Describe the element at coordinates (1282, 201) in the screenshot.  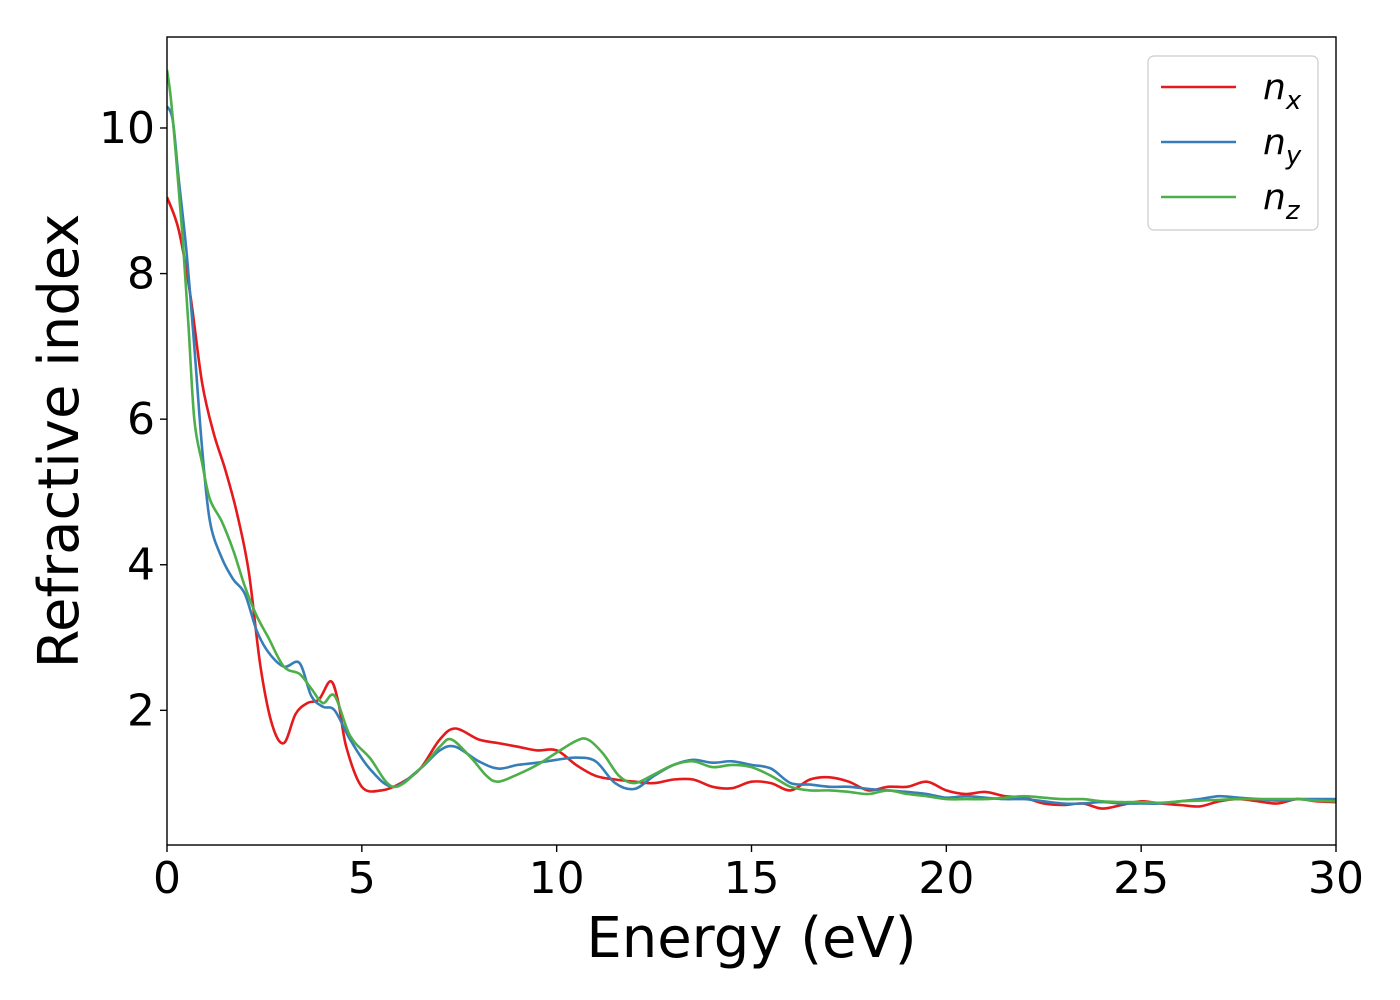
I see `legend-label: nz` at that location.